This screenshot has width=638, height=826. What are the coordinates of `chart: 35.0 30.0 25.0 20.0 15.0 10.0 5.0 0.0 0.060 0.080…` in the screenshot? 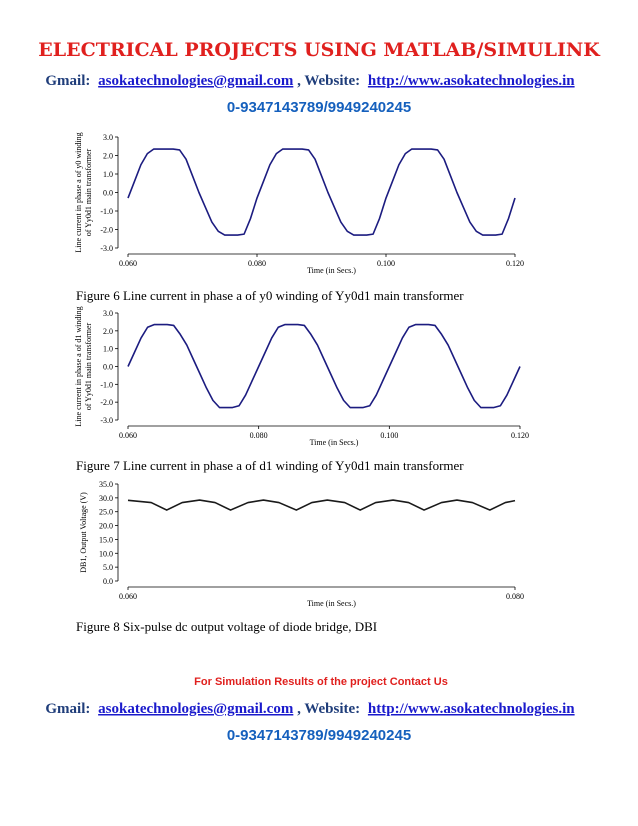 It's located at (301, 544).